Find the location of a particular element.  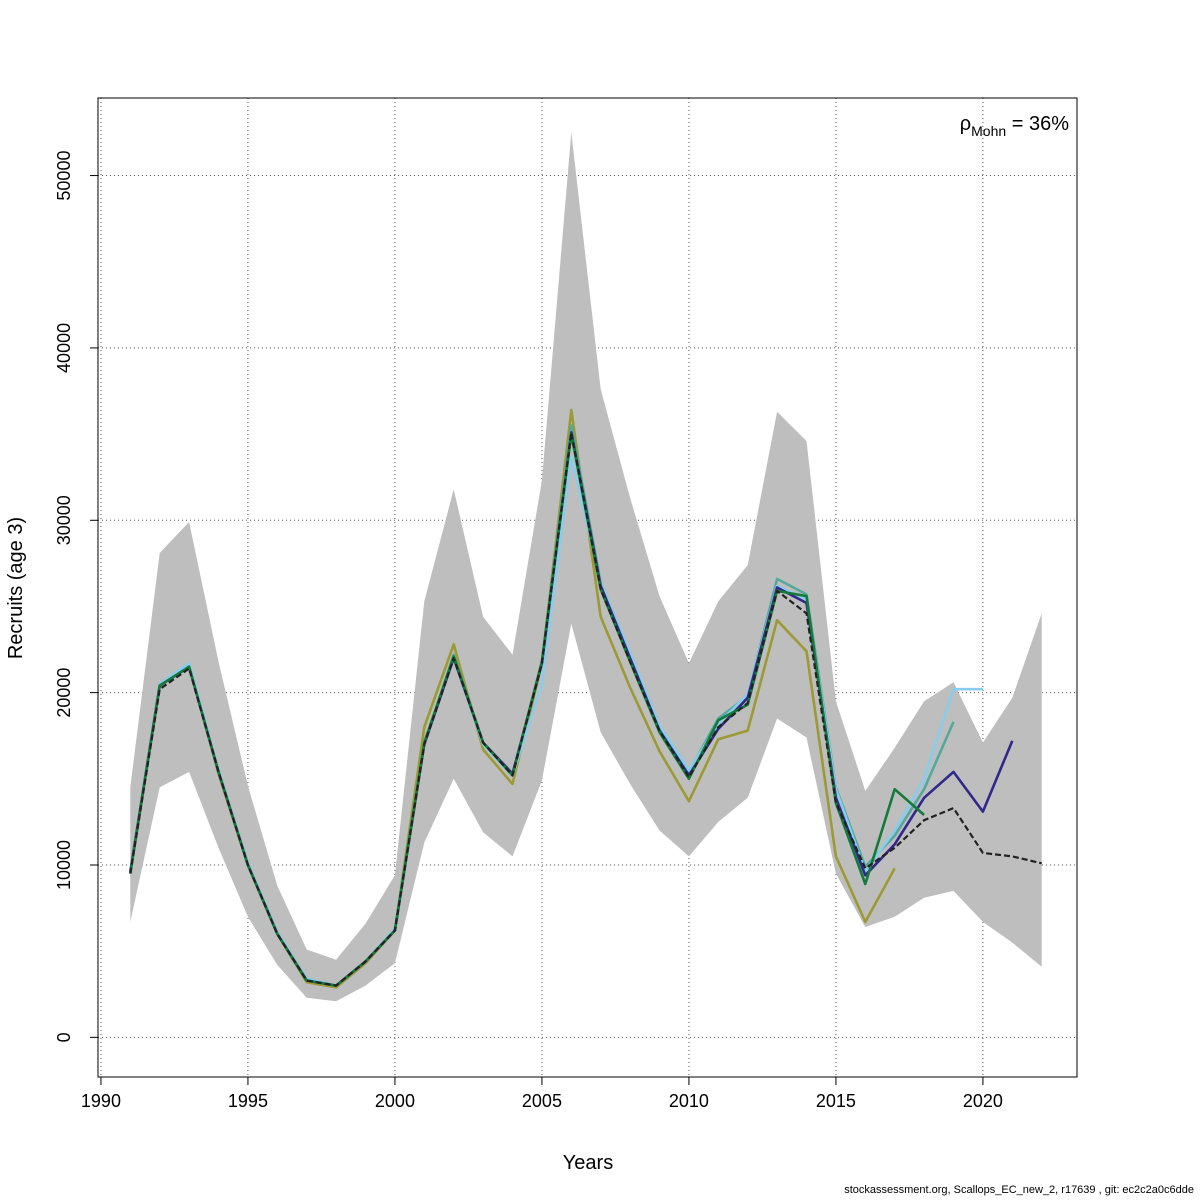

x-tick-label: 1995 is located at coordinates (248, 1101).